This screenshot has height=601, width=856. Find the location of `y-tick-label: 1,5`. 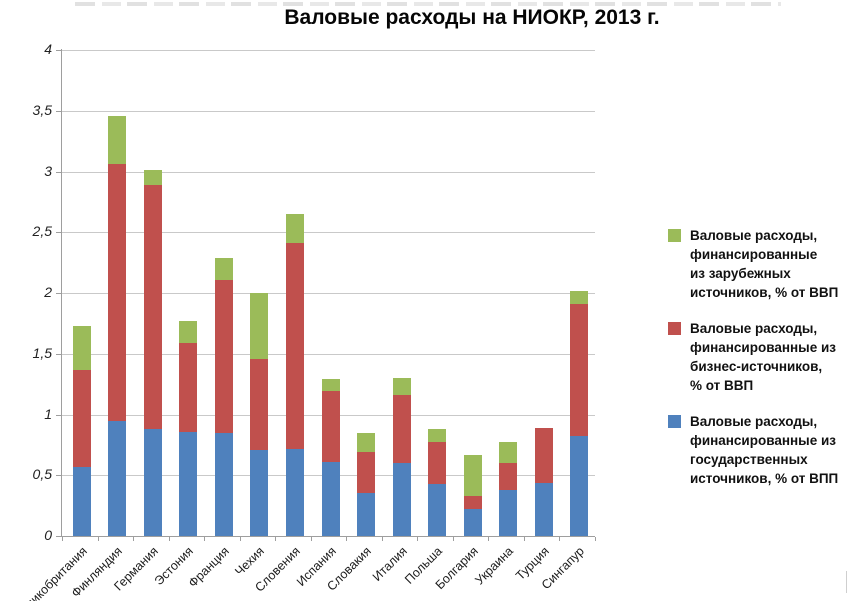

y-tick-label: 1,5 is located at coordinates (42, 352).